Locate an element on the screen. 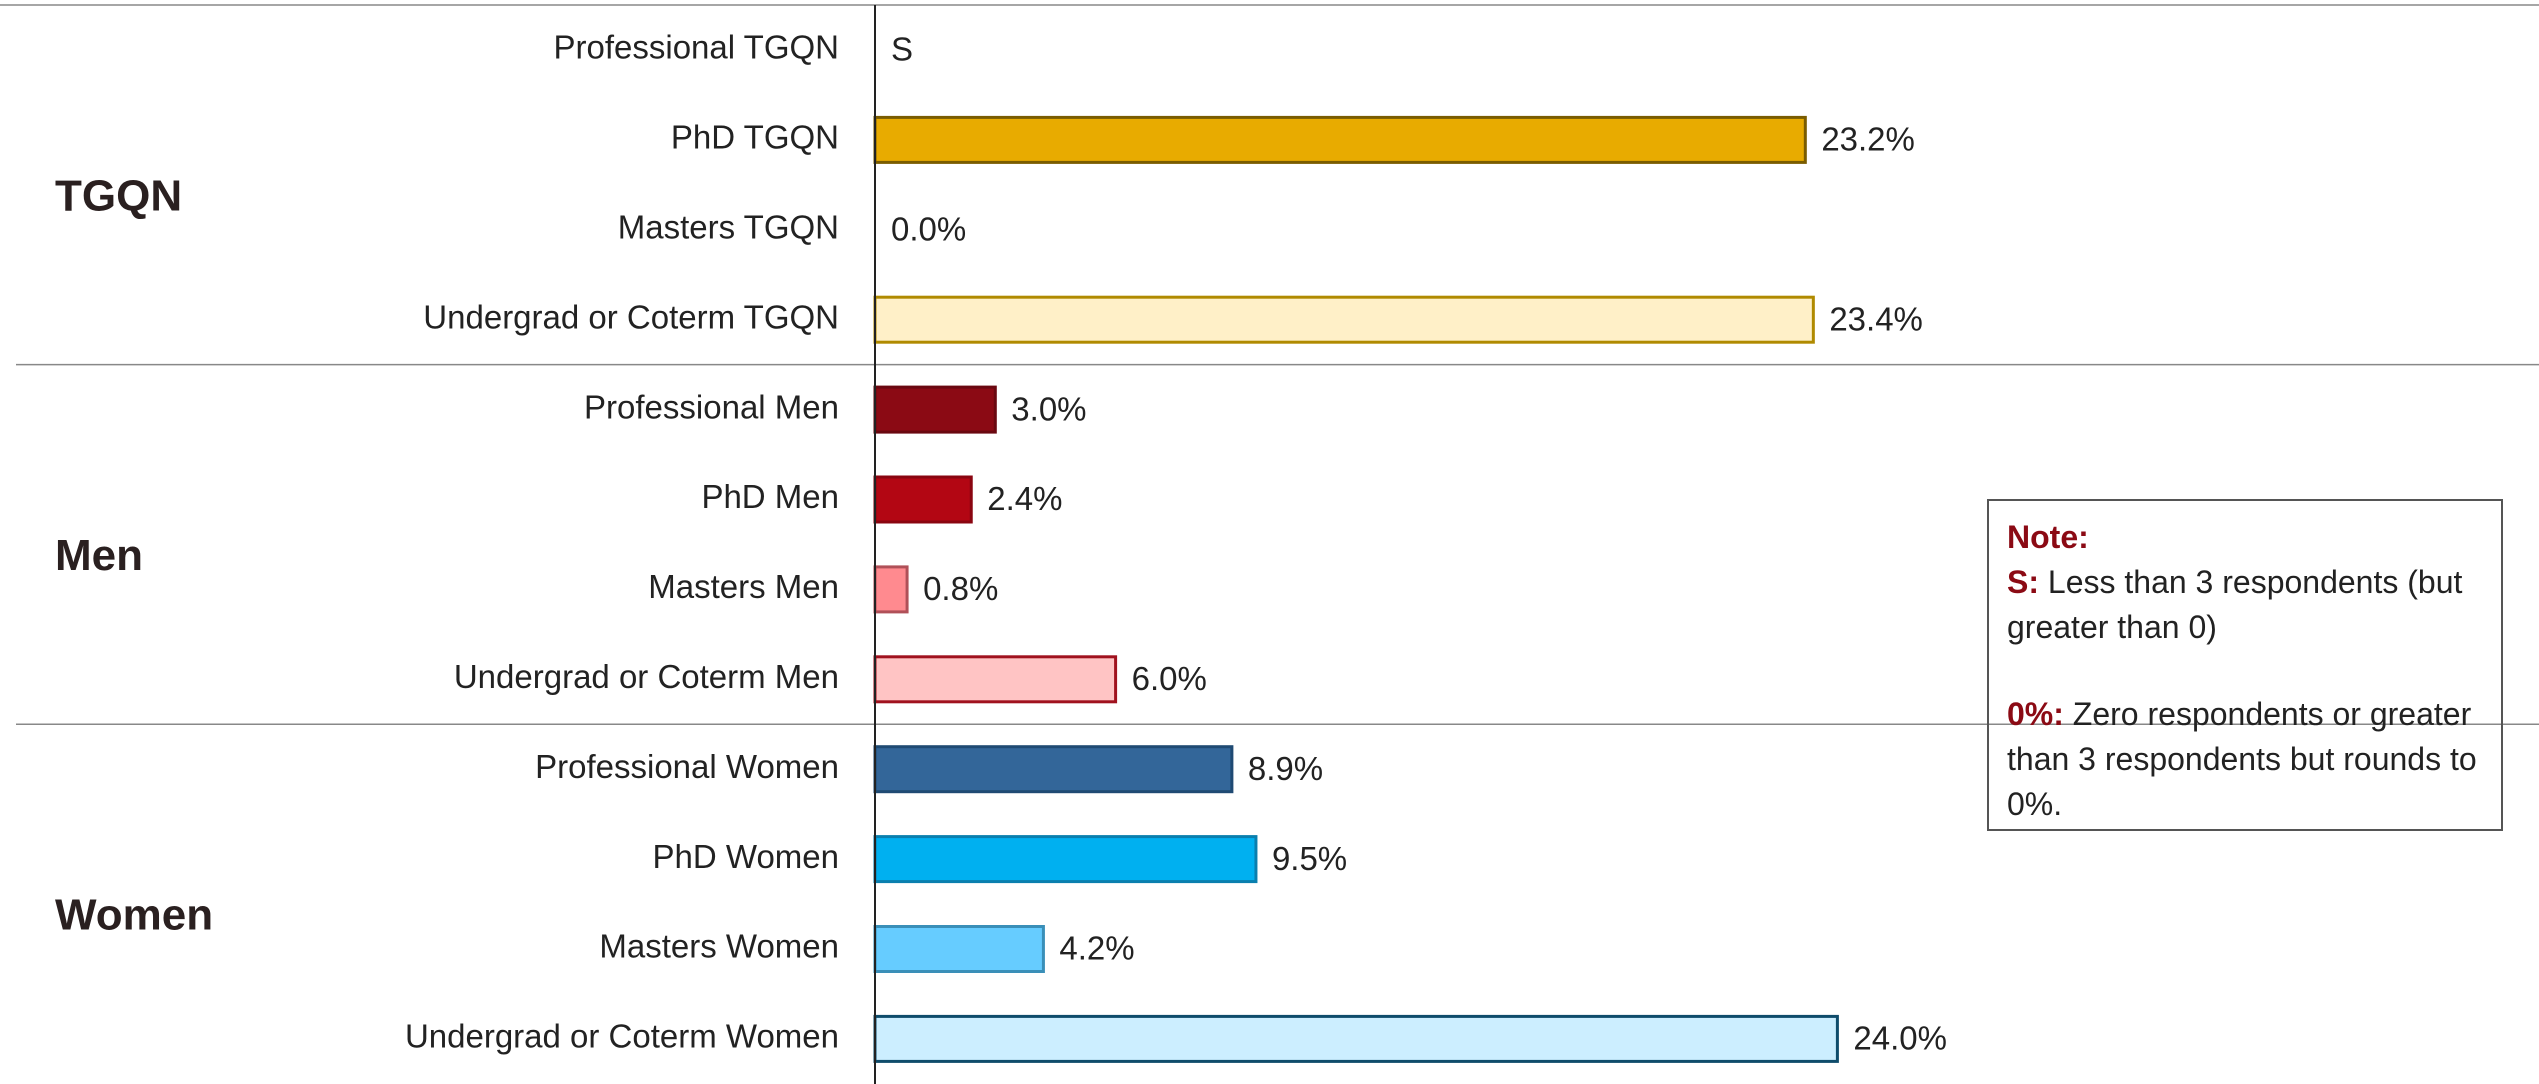  category-label: PhD TGQN is located at coordinates (755, 137).